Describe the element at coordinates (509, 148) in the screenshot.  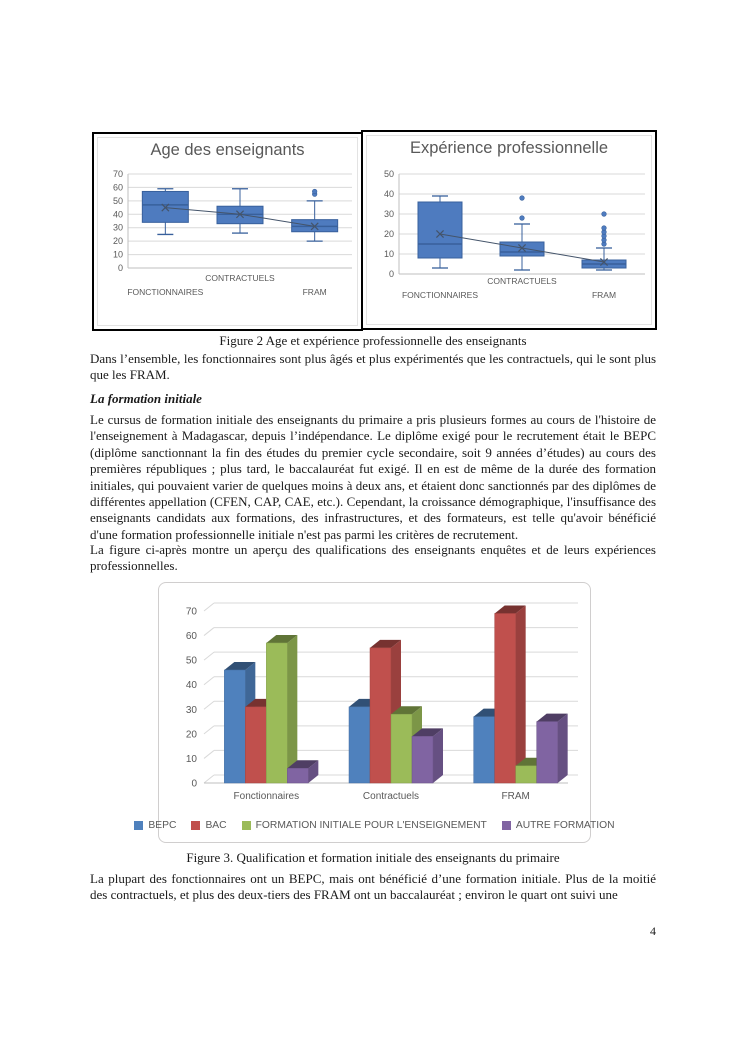
I see `experience-chart-title: Expérience professionnelle` at that location.